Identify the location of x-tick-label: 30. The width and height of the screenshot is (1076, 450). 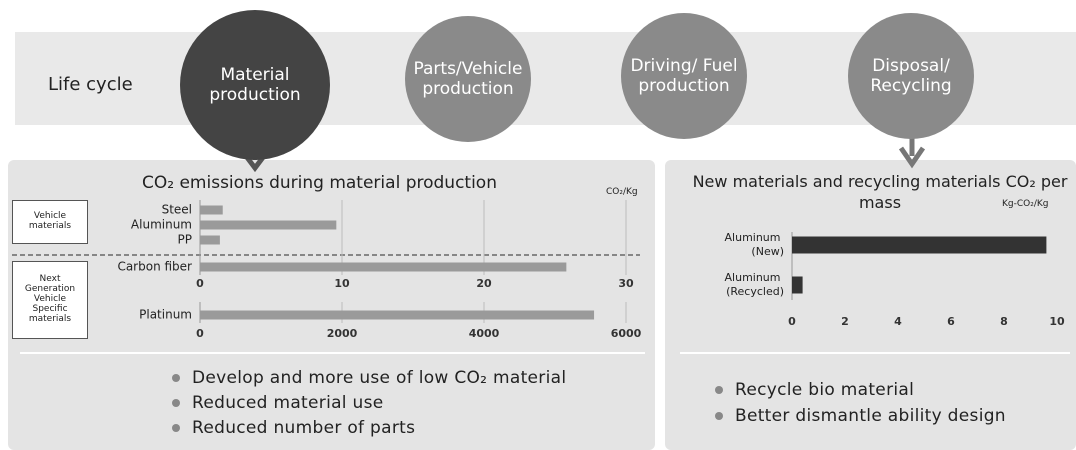
(626, 283).